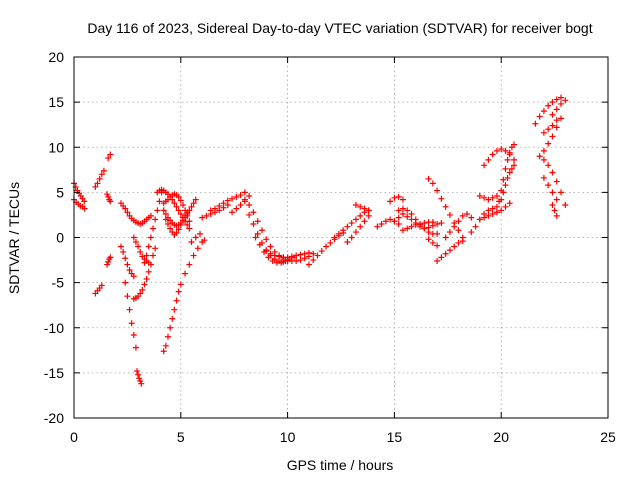 This screenshot has width=640, height=480. What do you see at coordinates (54, 373) in the screenshot?
I see `y-tick-label: -15` at bounding box center [54, 373].